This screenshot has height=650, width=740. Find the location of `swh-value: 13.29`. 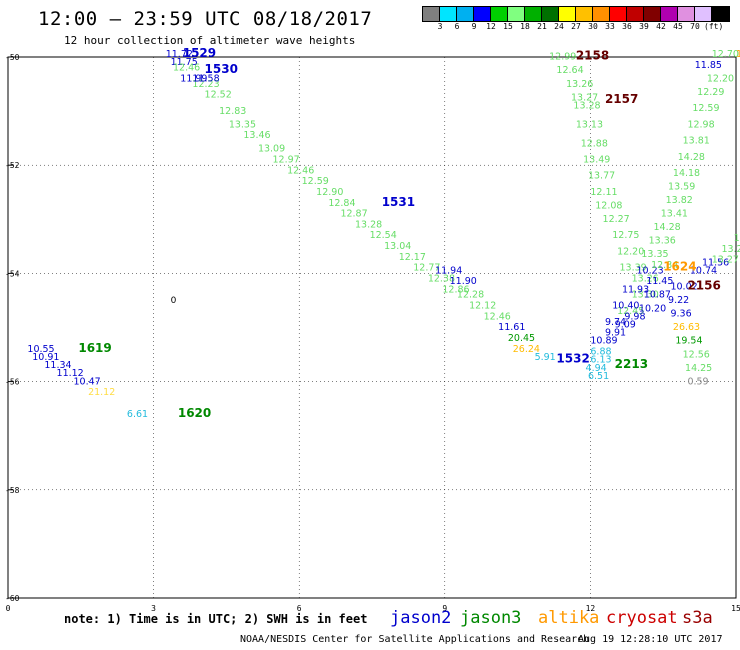

swh-value: 13.29 is located at coordinates (730, 249).